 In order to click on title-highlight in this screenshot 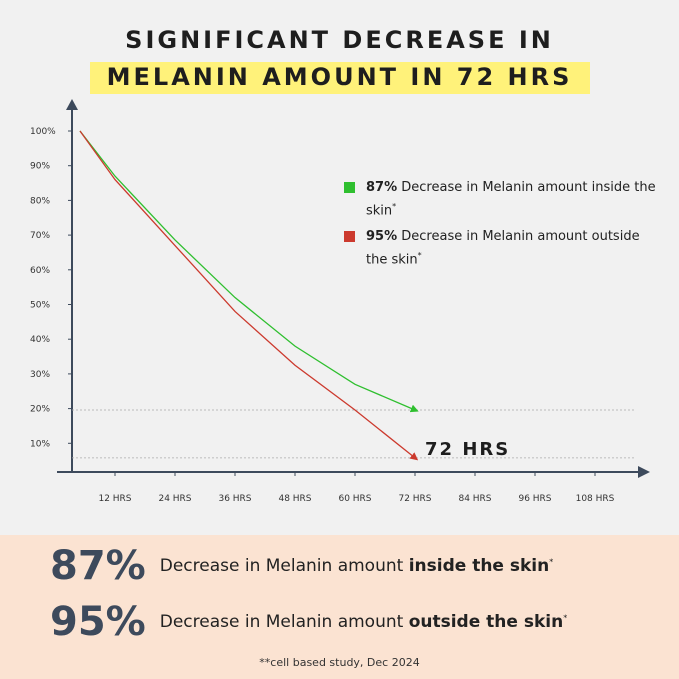, I will do `click(340, 78)`.